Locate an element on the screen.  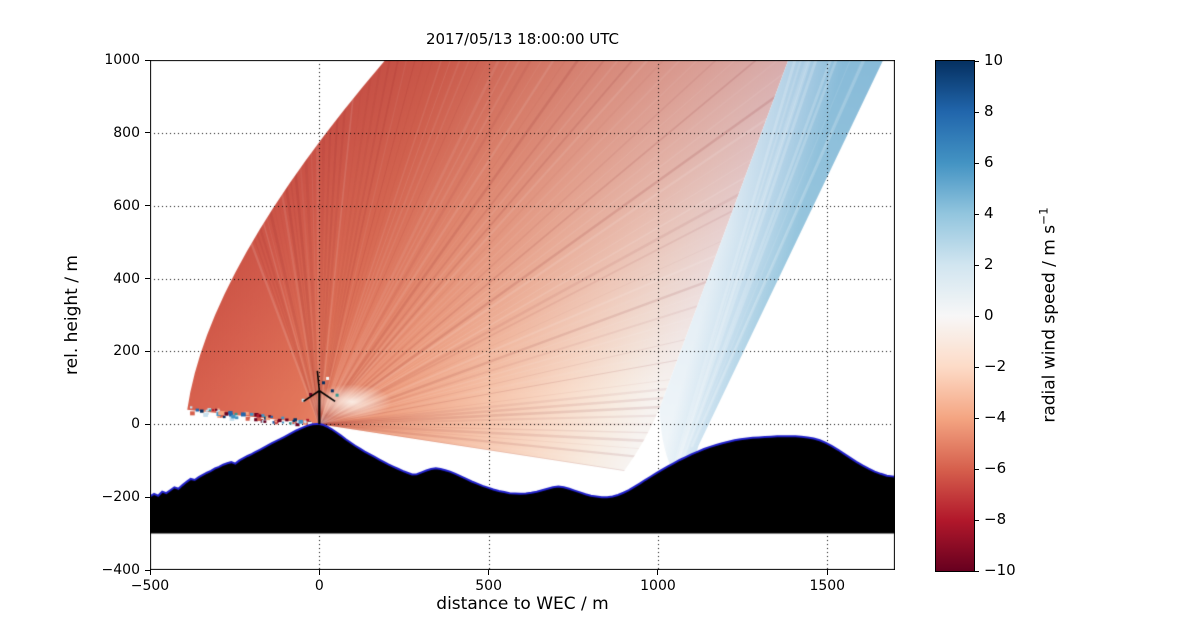
y-tick-label: −200 is located at coordinates (120, 497).